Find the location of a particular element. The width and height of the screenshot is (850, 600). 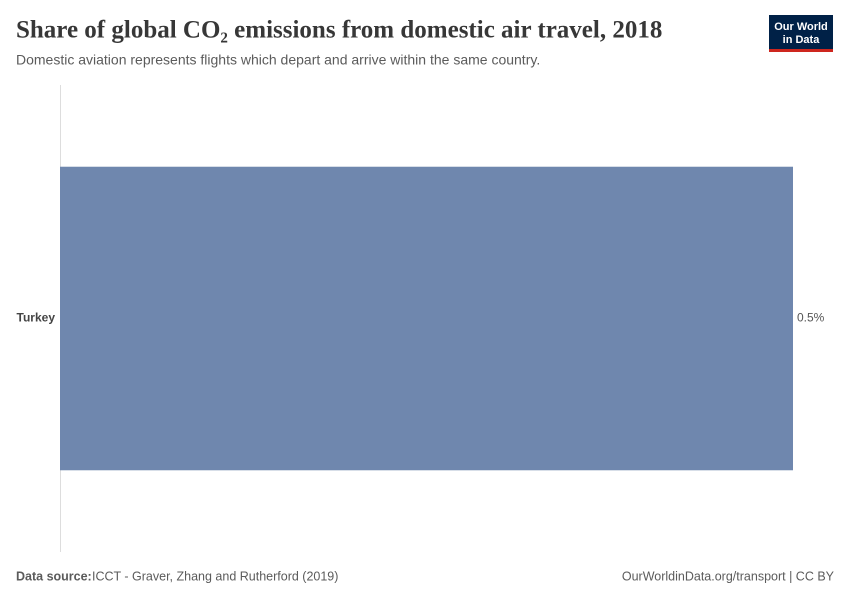

logo-text: Our World is located at coordinates (801, 27).